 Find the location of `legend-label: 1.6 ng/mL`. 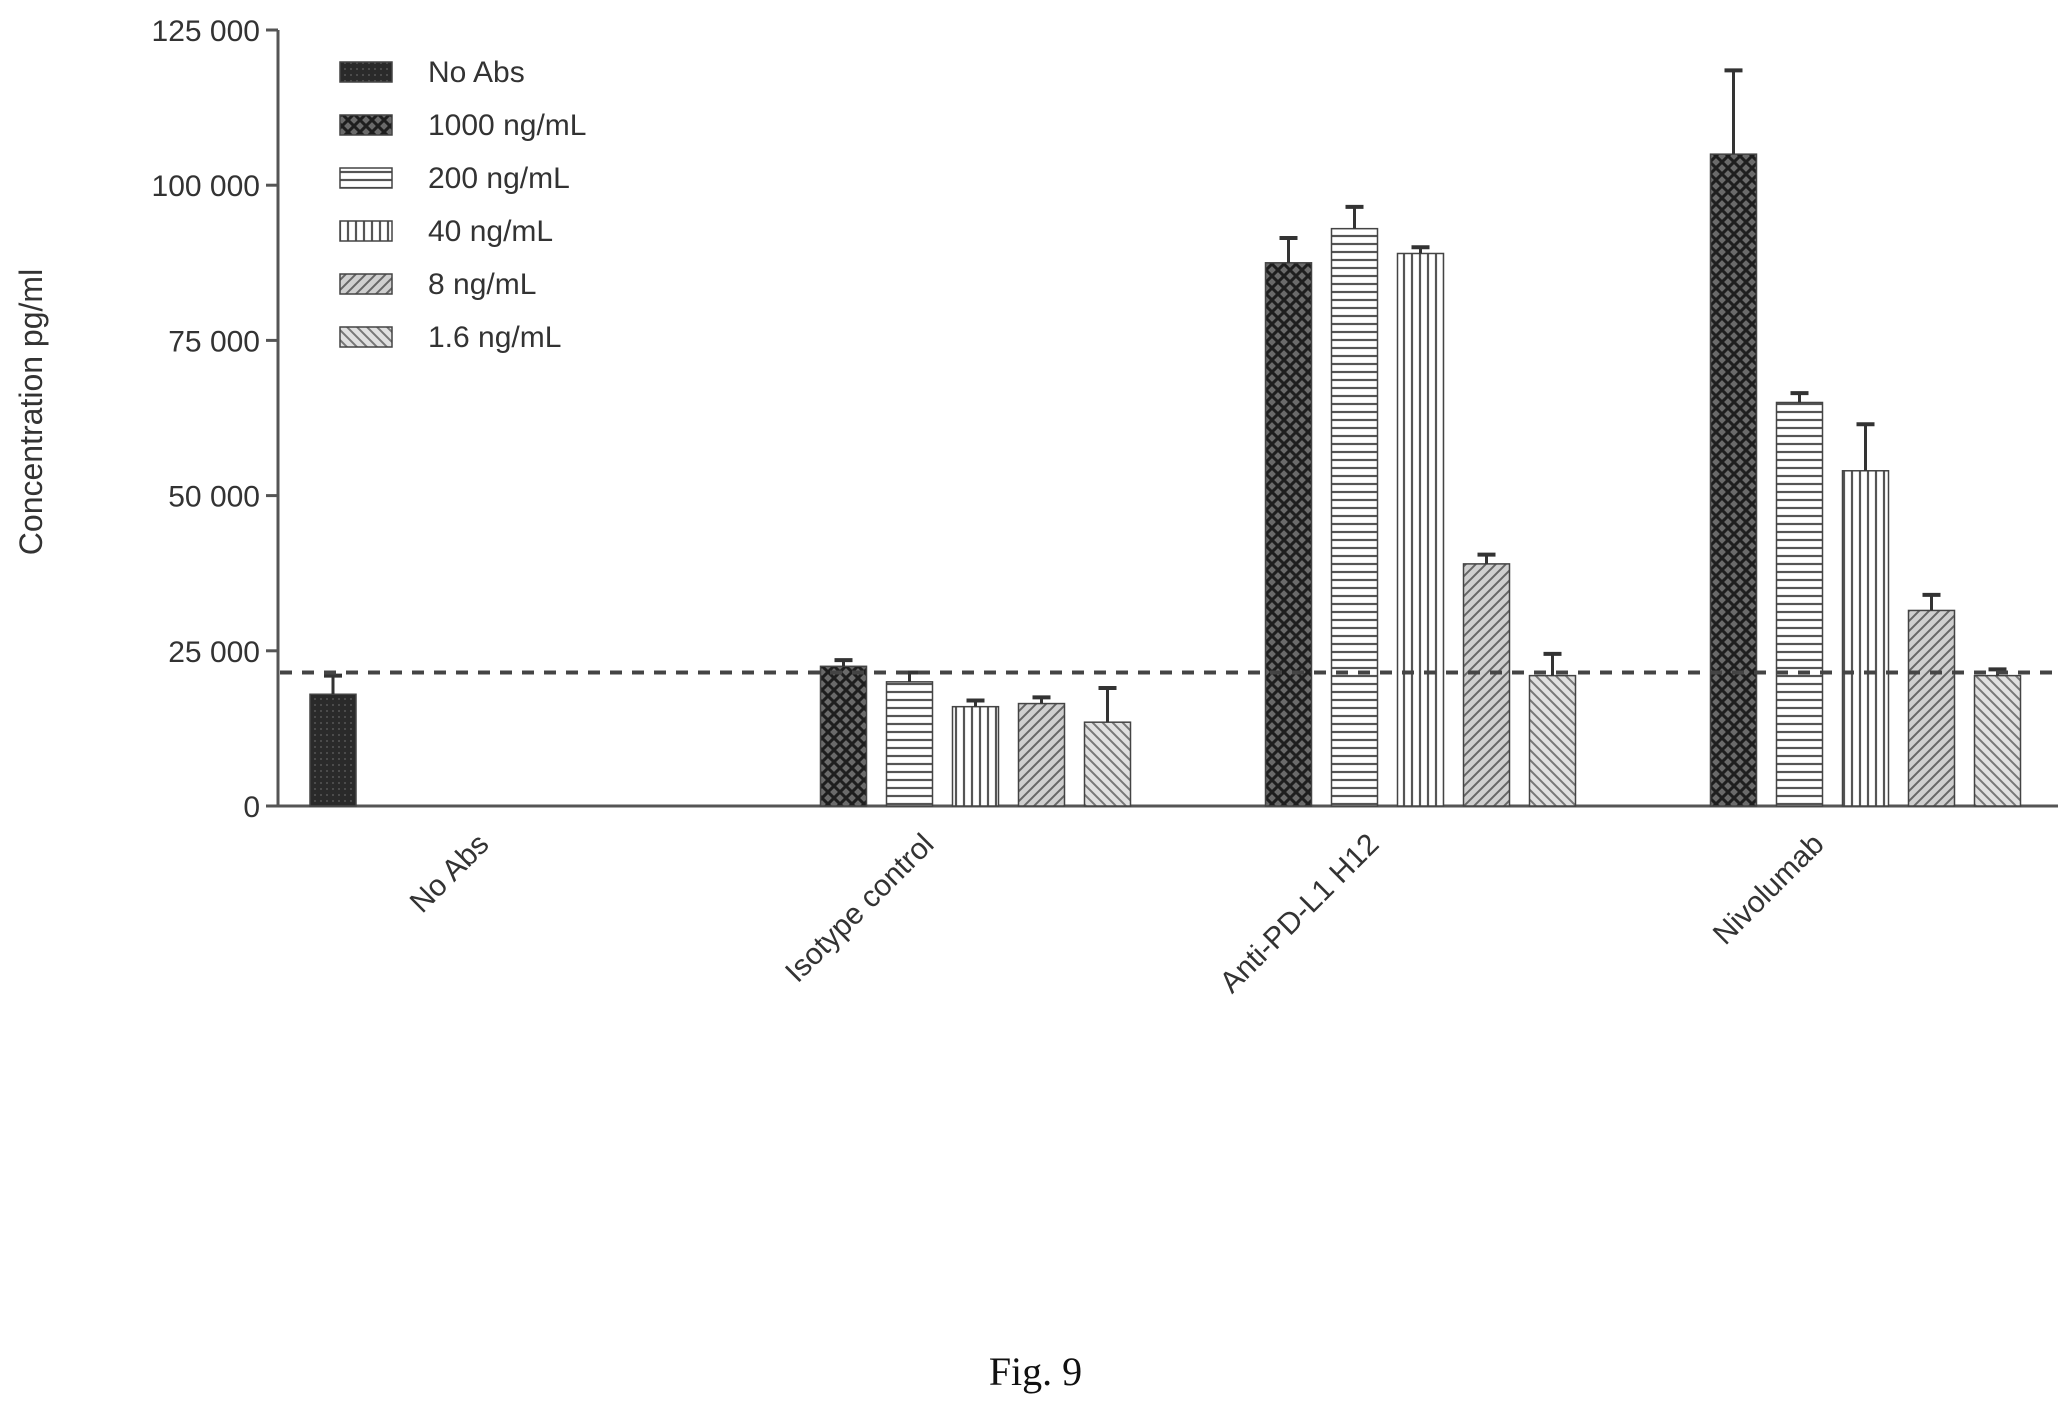

legend-label: 1.6 ng/mL is located at coordinates (494, 337).